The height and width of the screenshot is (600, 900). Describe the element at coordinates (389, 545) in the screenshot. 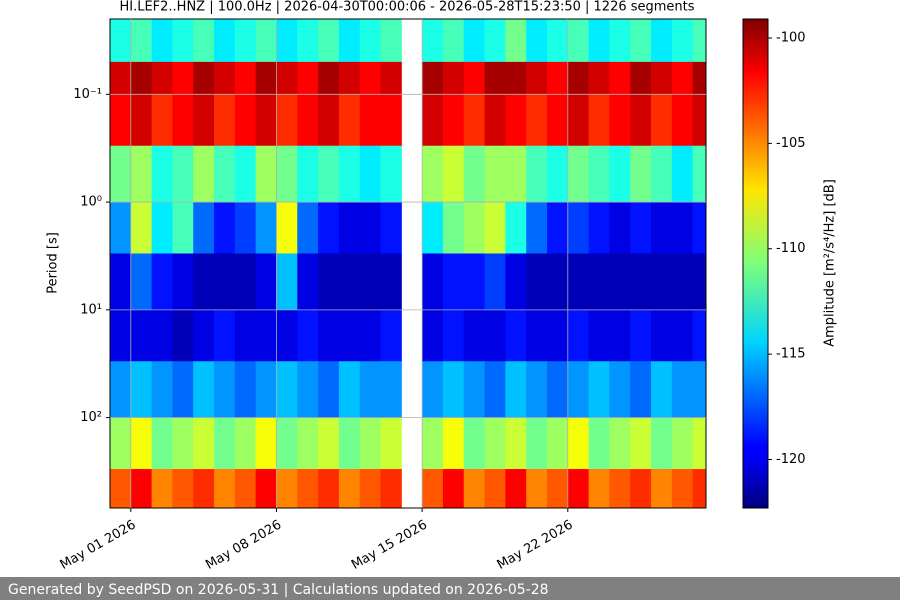

I see `x-tick-label: May 15 2026` at that location.